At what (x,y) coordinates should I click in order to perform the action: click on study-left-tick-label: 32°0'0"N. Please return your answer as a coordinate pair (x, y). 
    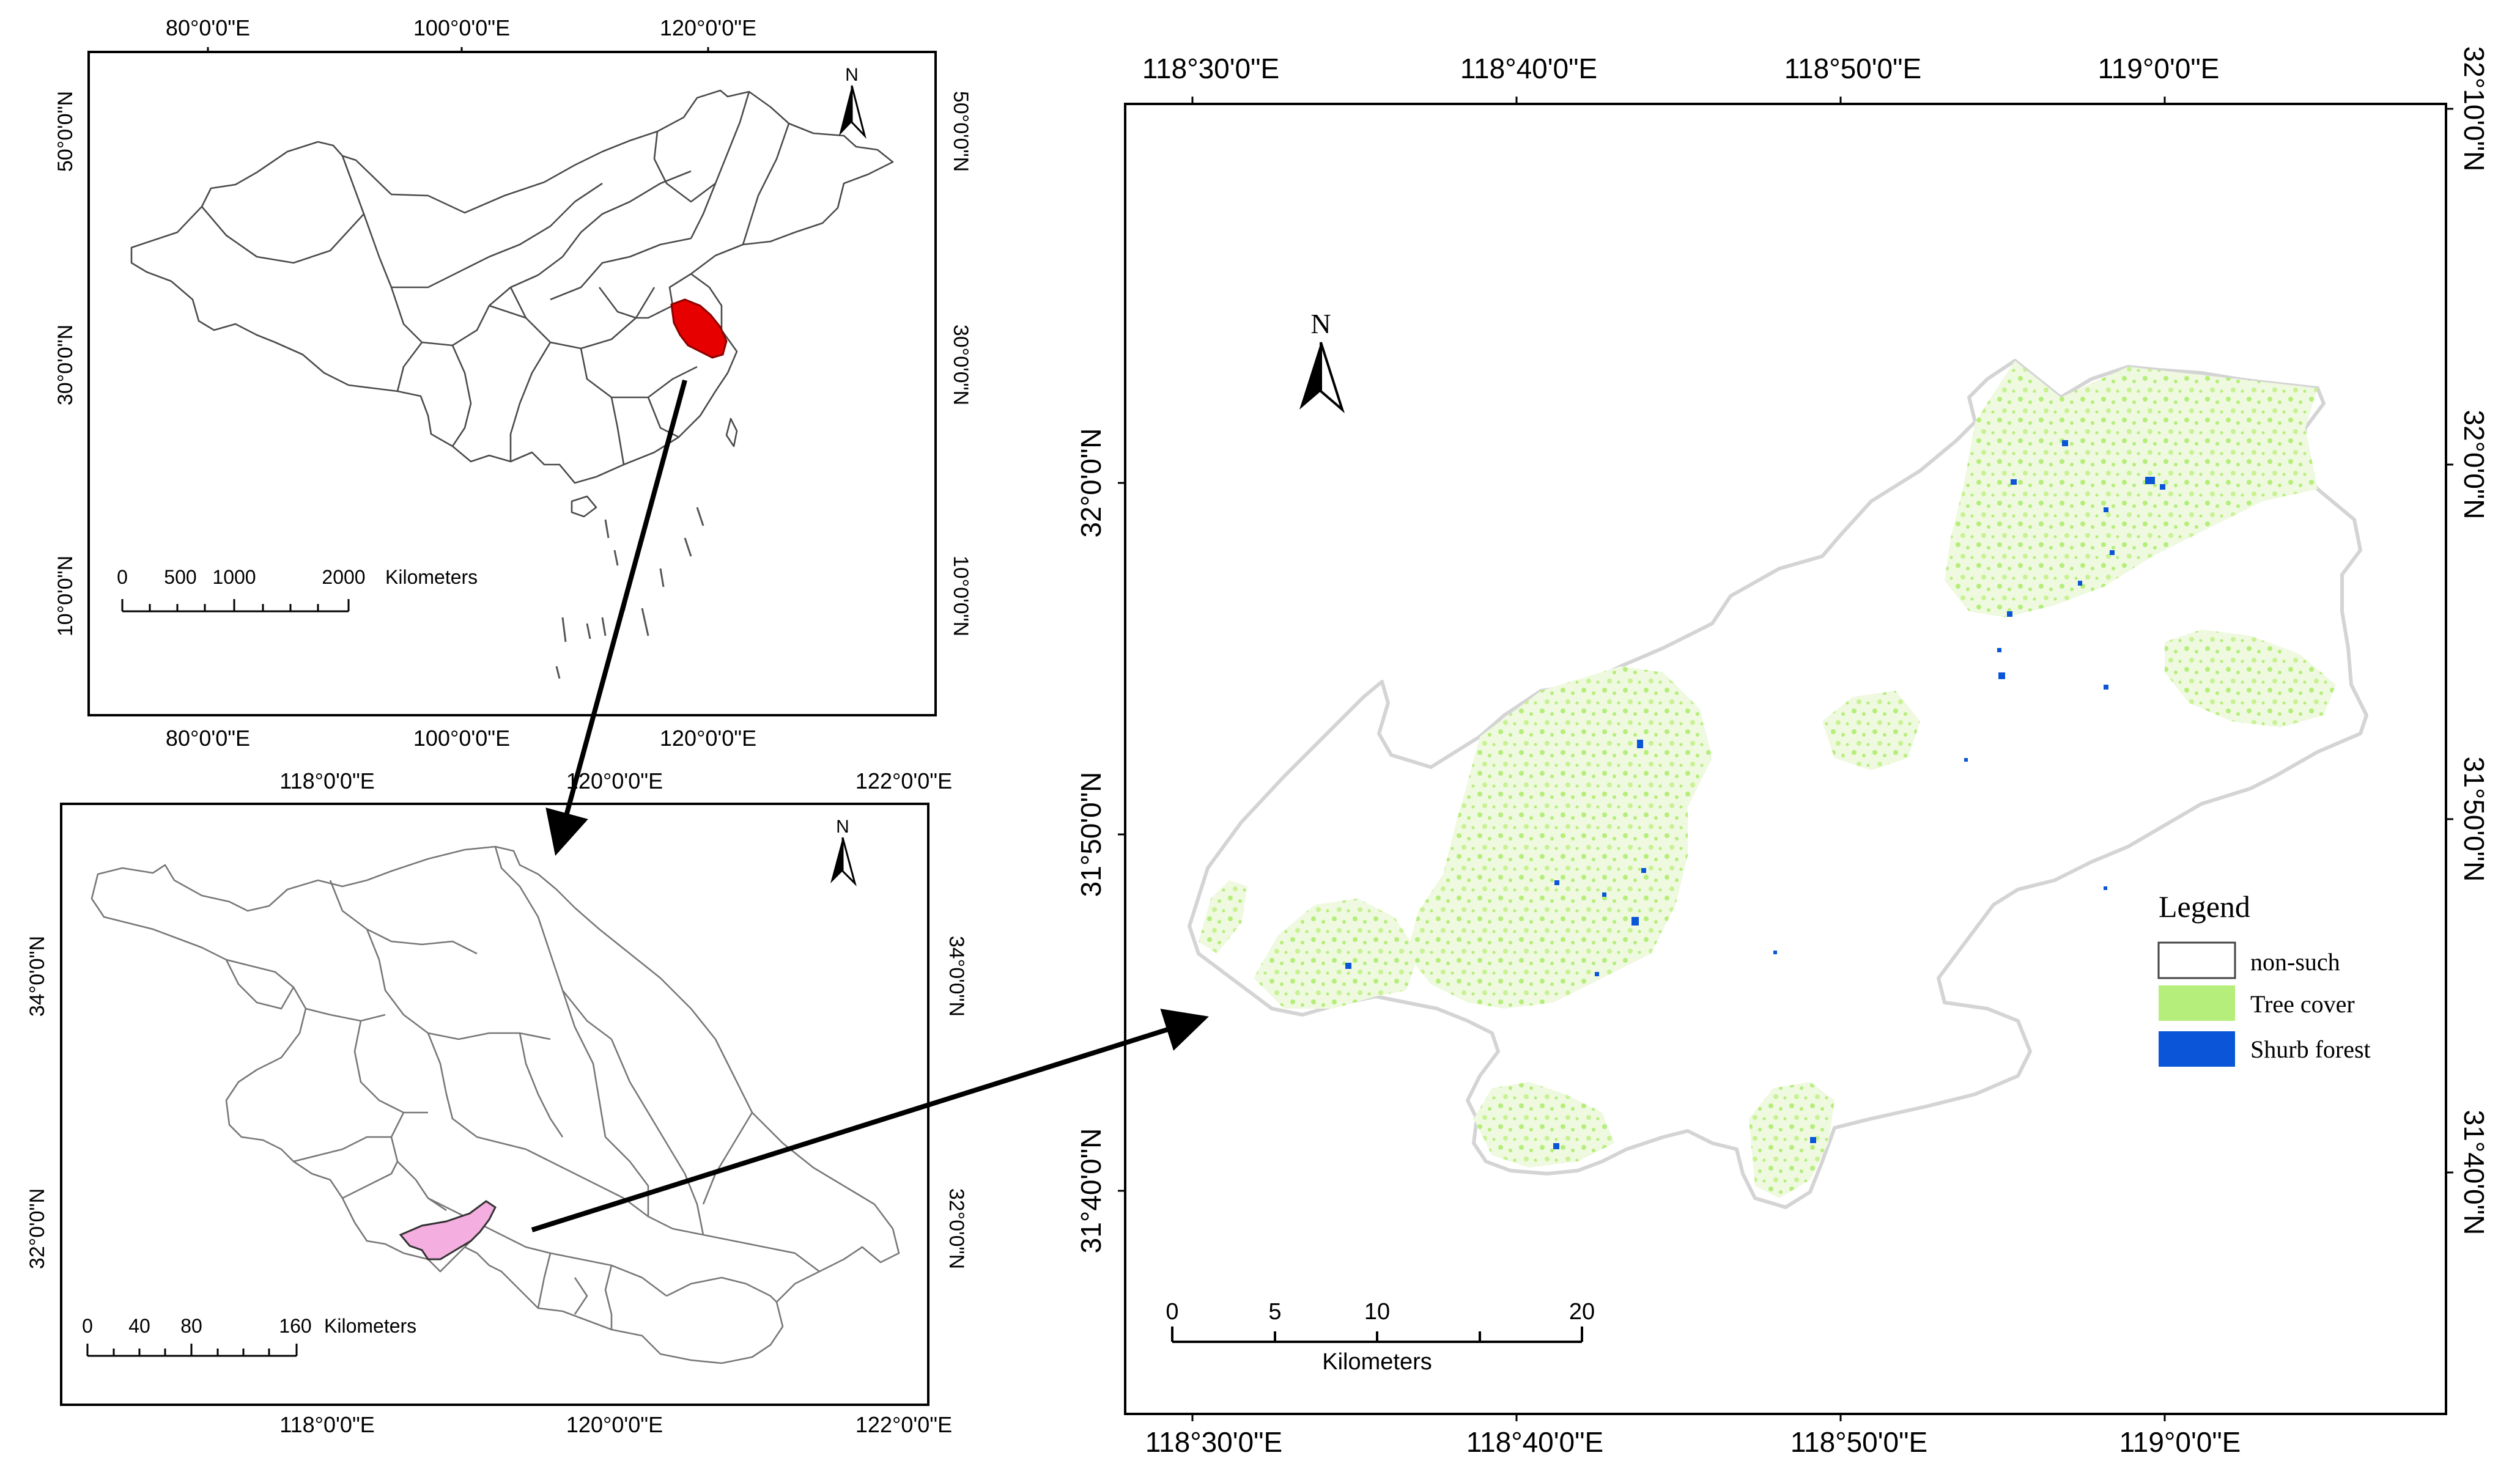
    Looking at the image, I should click on (1091, 483).